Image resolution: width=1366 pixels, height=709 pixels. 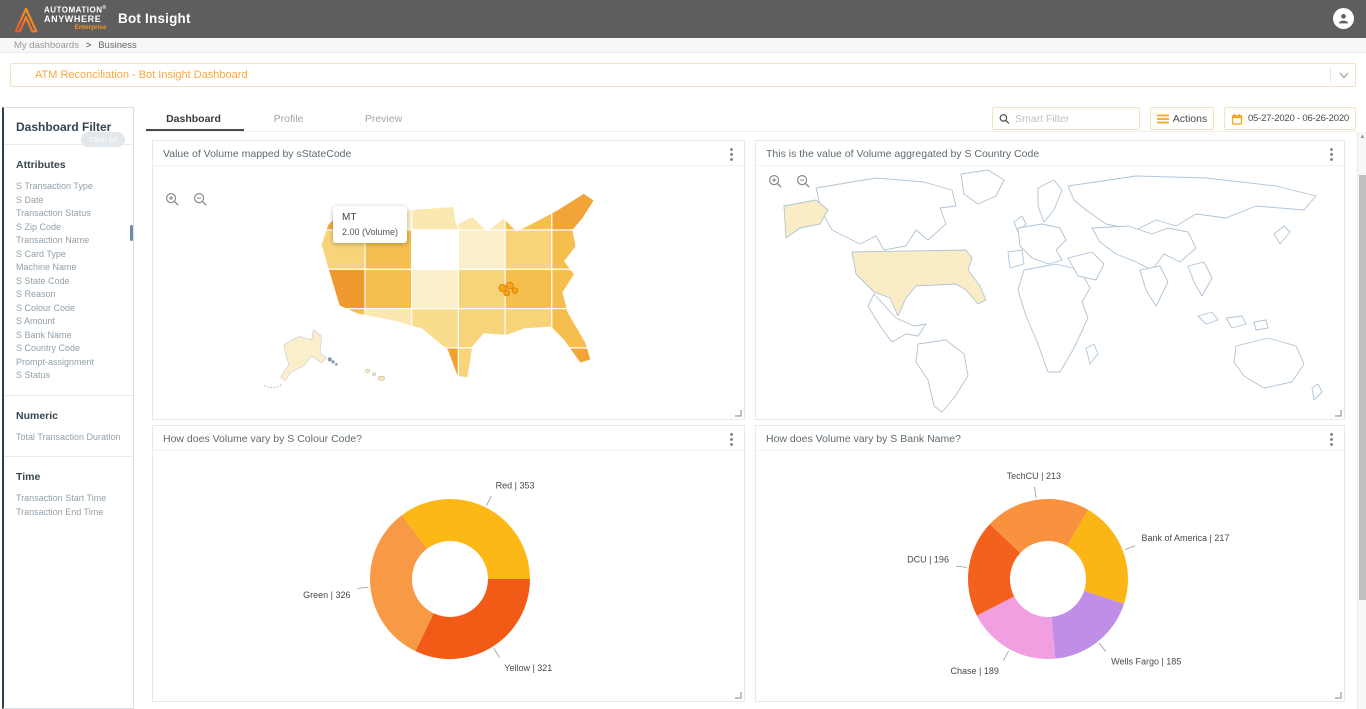 I want to click on donut-chart-colour-code: Red | 353 Yellow | 321 Green | 326, so click(x=427, y=576).